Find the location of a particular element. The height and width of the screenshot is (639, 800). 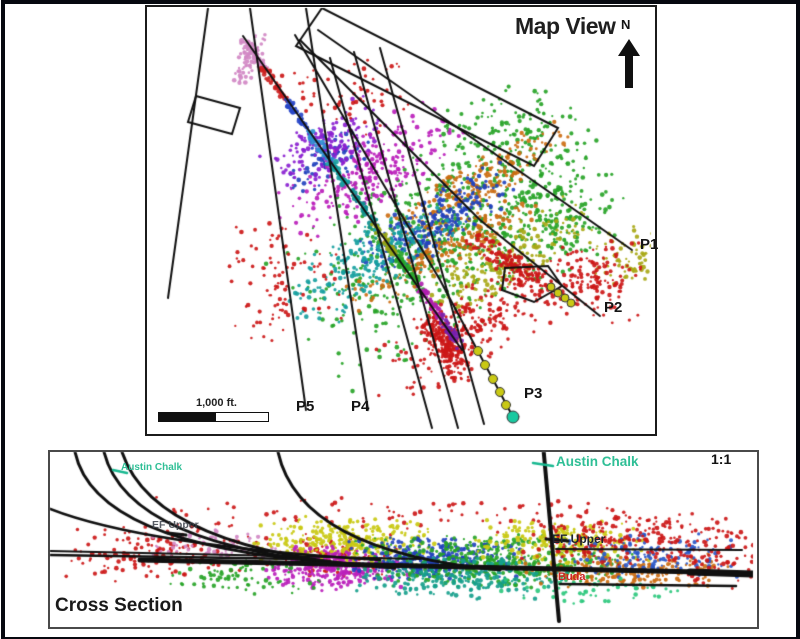

north-arrow-head is located at coordinates (629, 47).